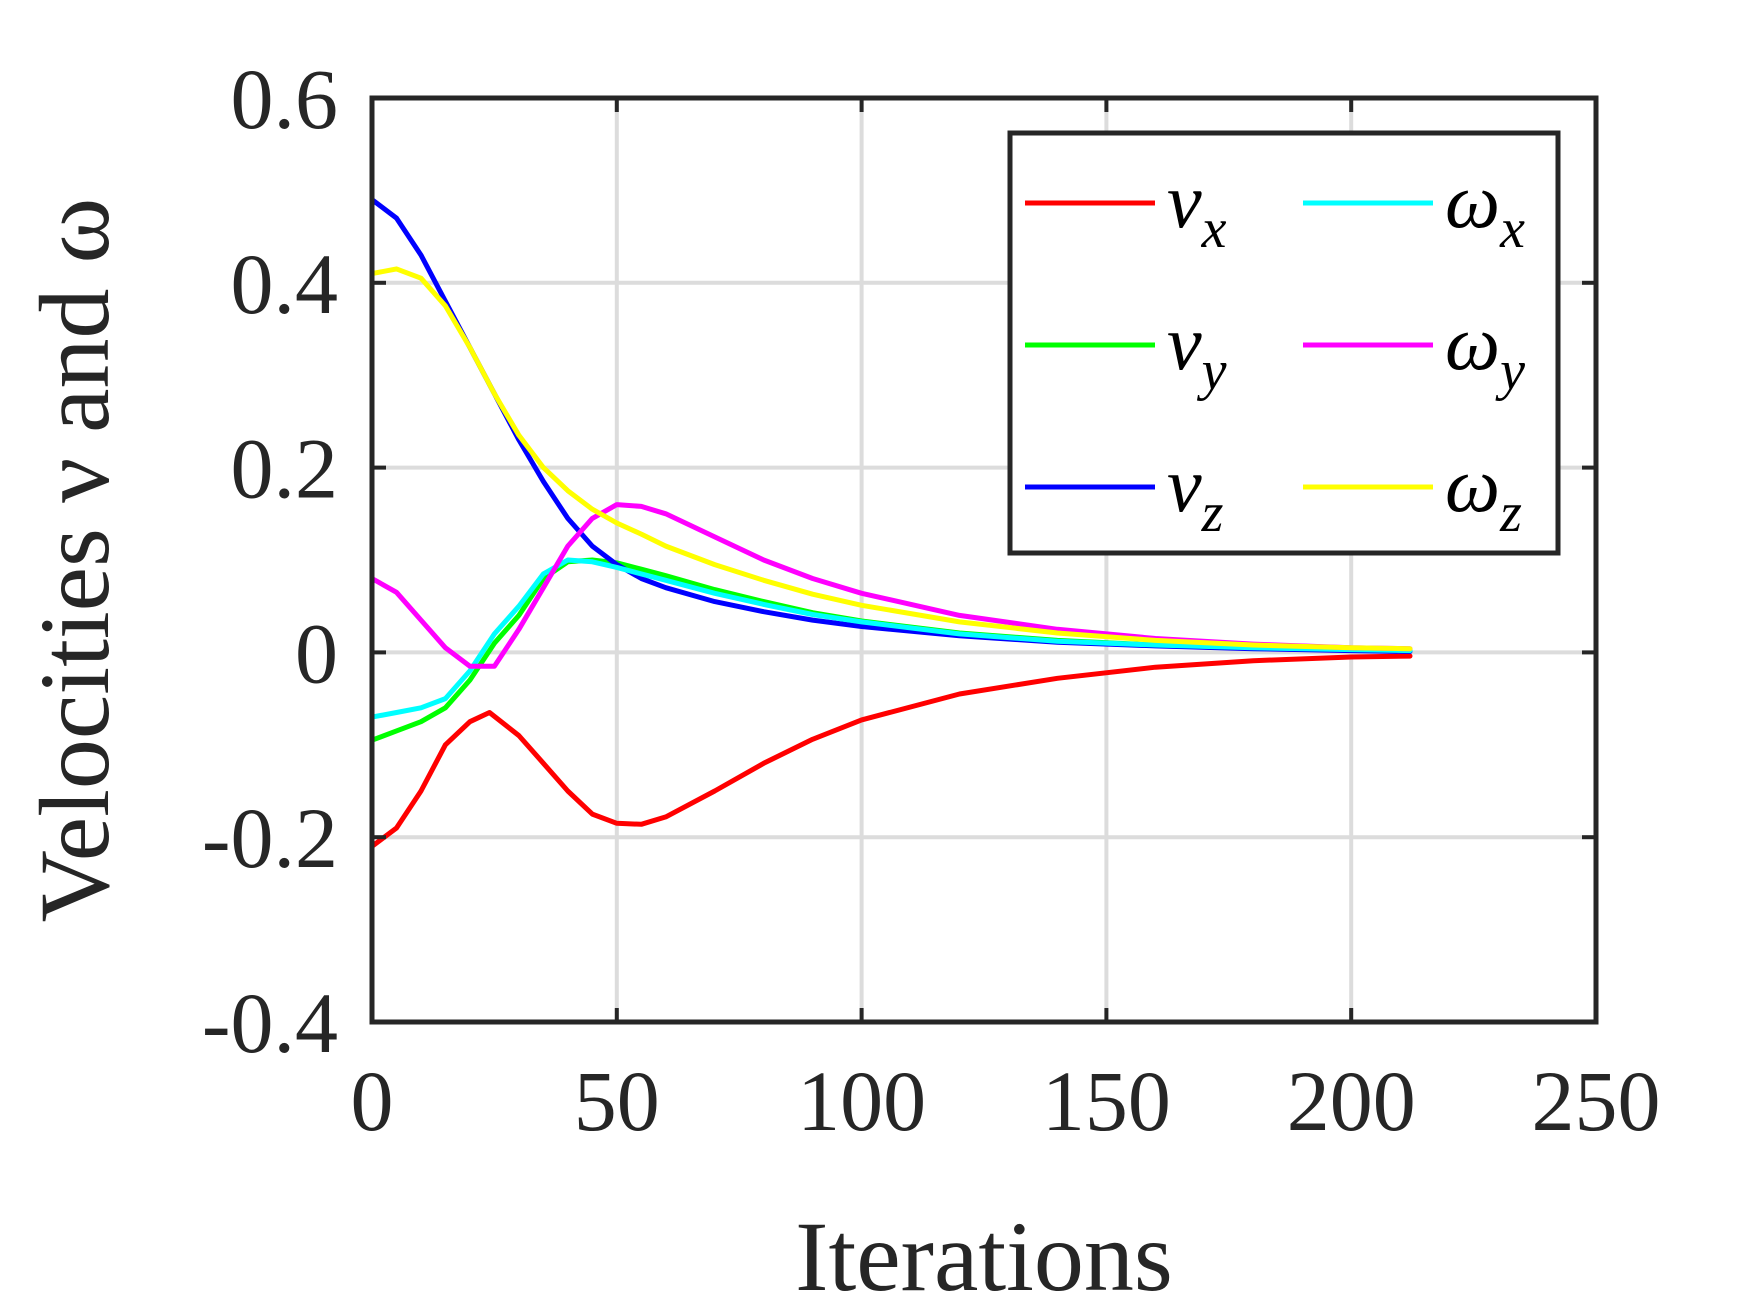 This screenshot has width=1750, height=1313. I want to click on legend-label: ωz, so click(1483, 492).